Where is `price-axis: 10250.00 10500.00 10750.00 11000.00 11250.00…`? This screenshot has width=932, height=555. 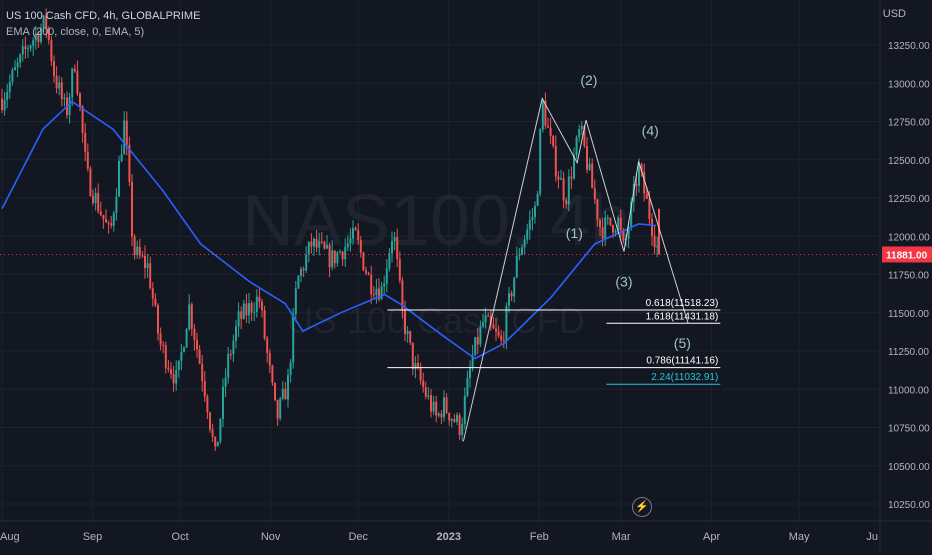
price-axis: 10250.00 10500.00 10750.00 11000.00 11250.00… is located at coordinates (906, 260).